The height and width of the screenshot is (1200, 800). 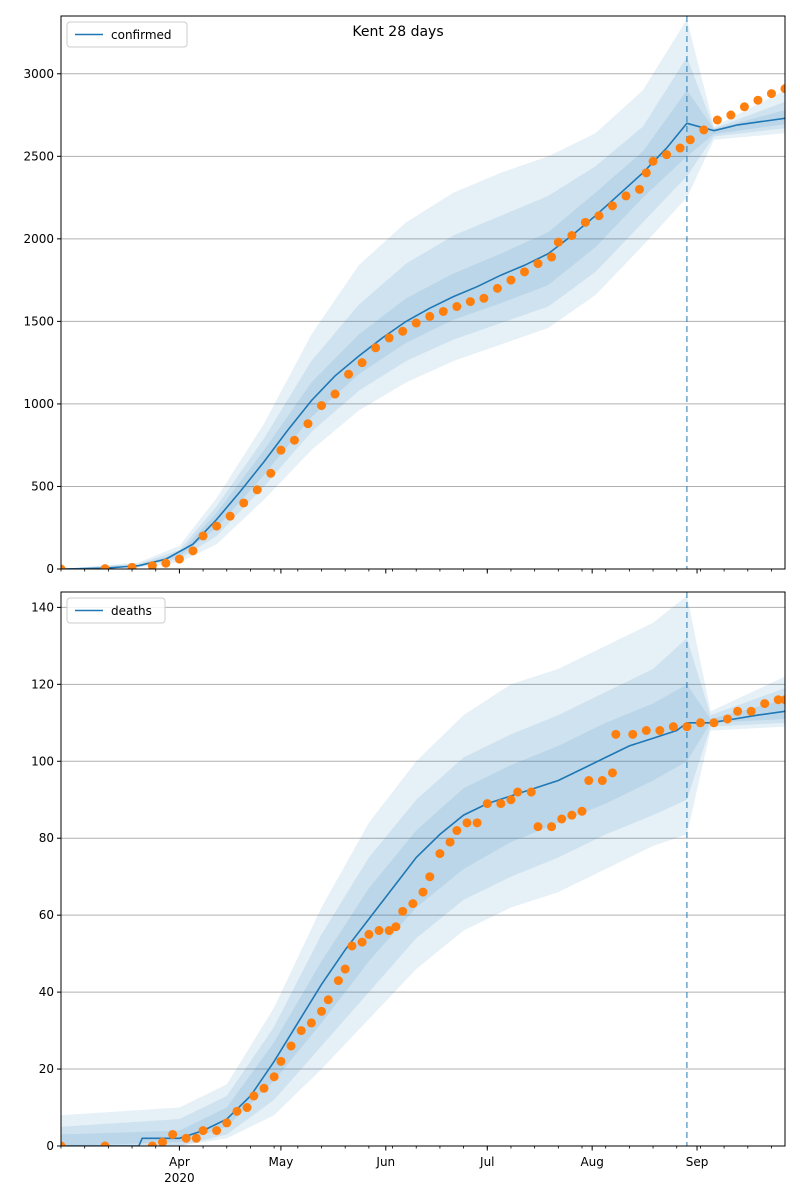 What do you see at coordinates (281, 1162) in the screenshot?
I see `x-tick-label: May` at bounding box center [281, 1162].